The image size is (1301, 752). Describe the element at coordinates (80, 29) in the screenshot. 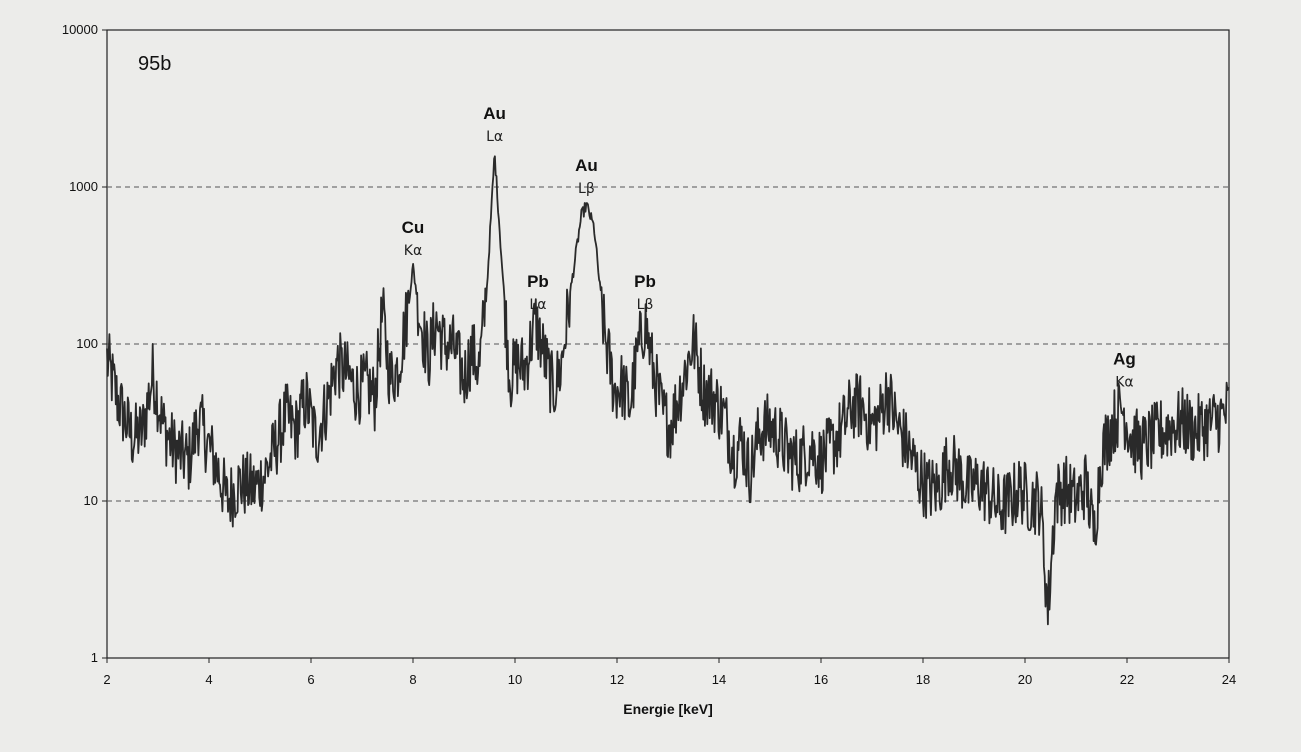

I see `y-tick-label: 10000` at that location.